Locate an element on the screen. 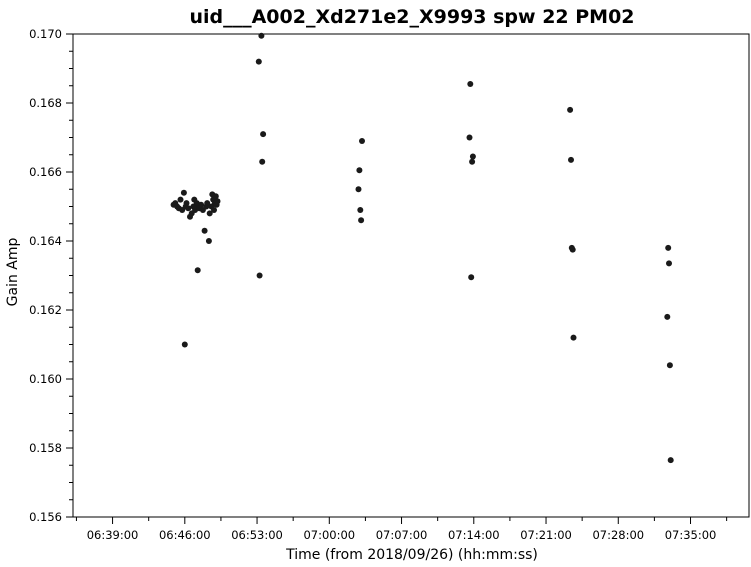  chart-title: uid___A002_Xd271e2_X9993 spw 22 PM02 is located at coordinates (411, 17).